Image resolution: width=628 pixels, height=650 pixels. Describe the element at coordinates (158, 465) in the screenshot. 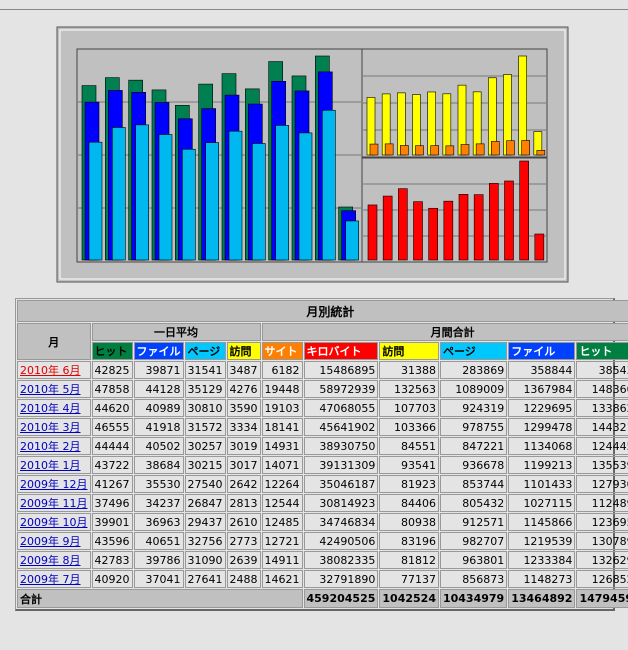

I see `value-cell: 38684` at that location.